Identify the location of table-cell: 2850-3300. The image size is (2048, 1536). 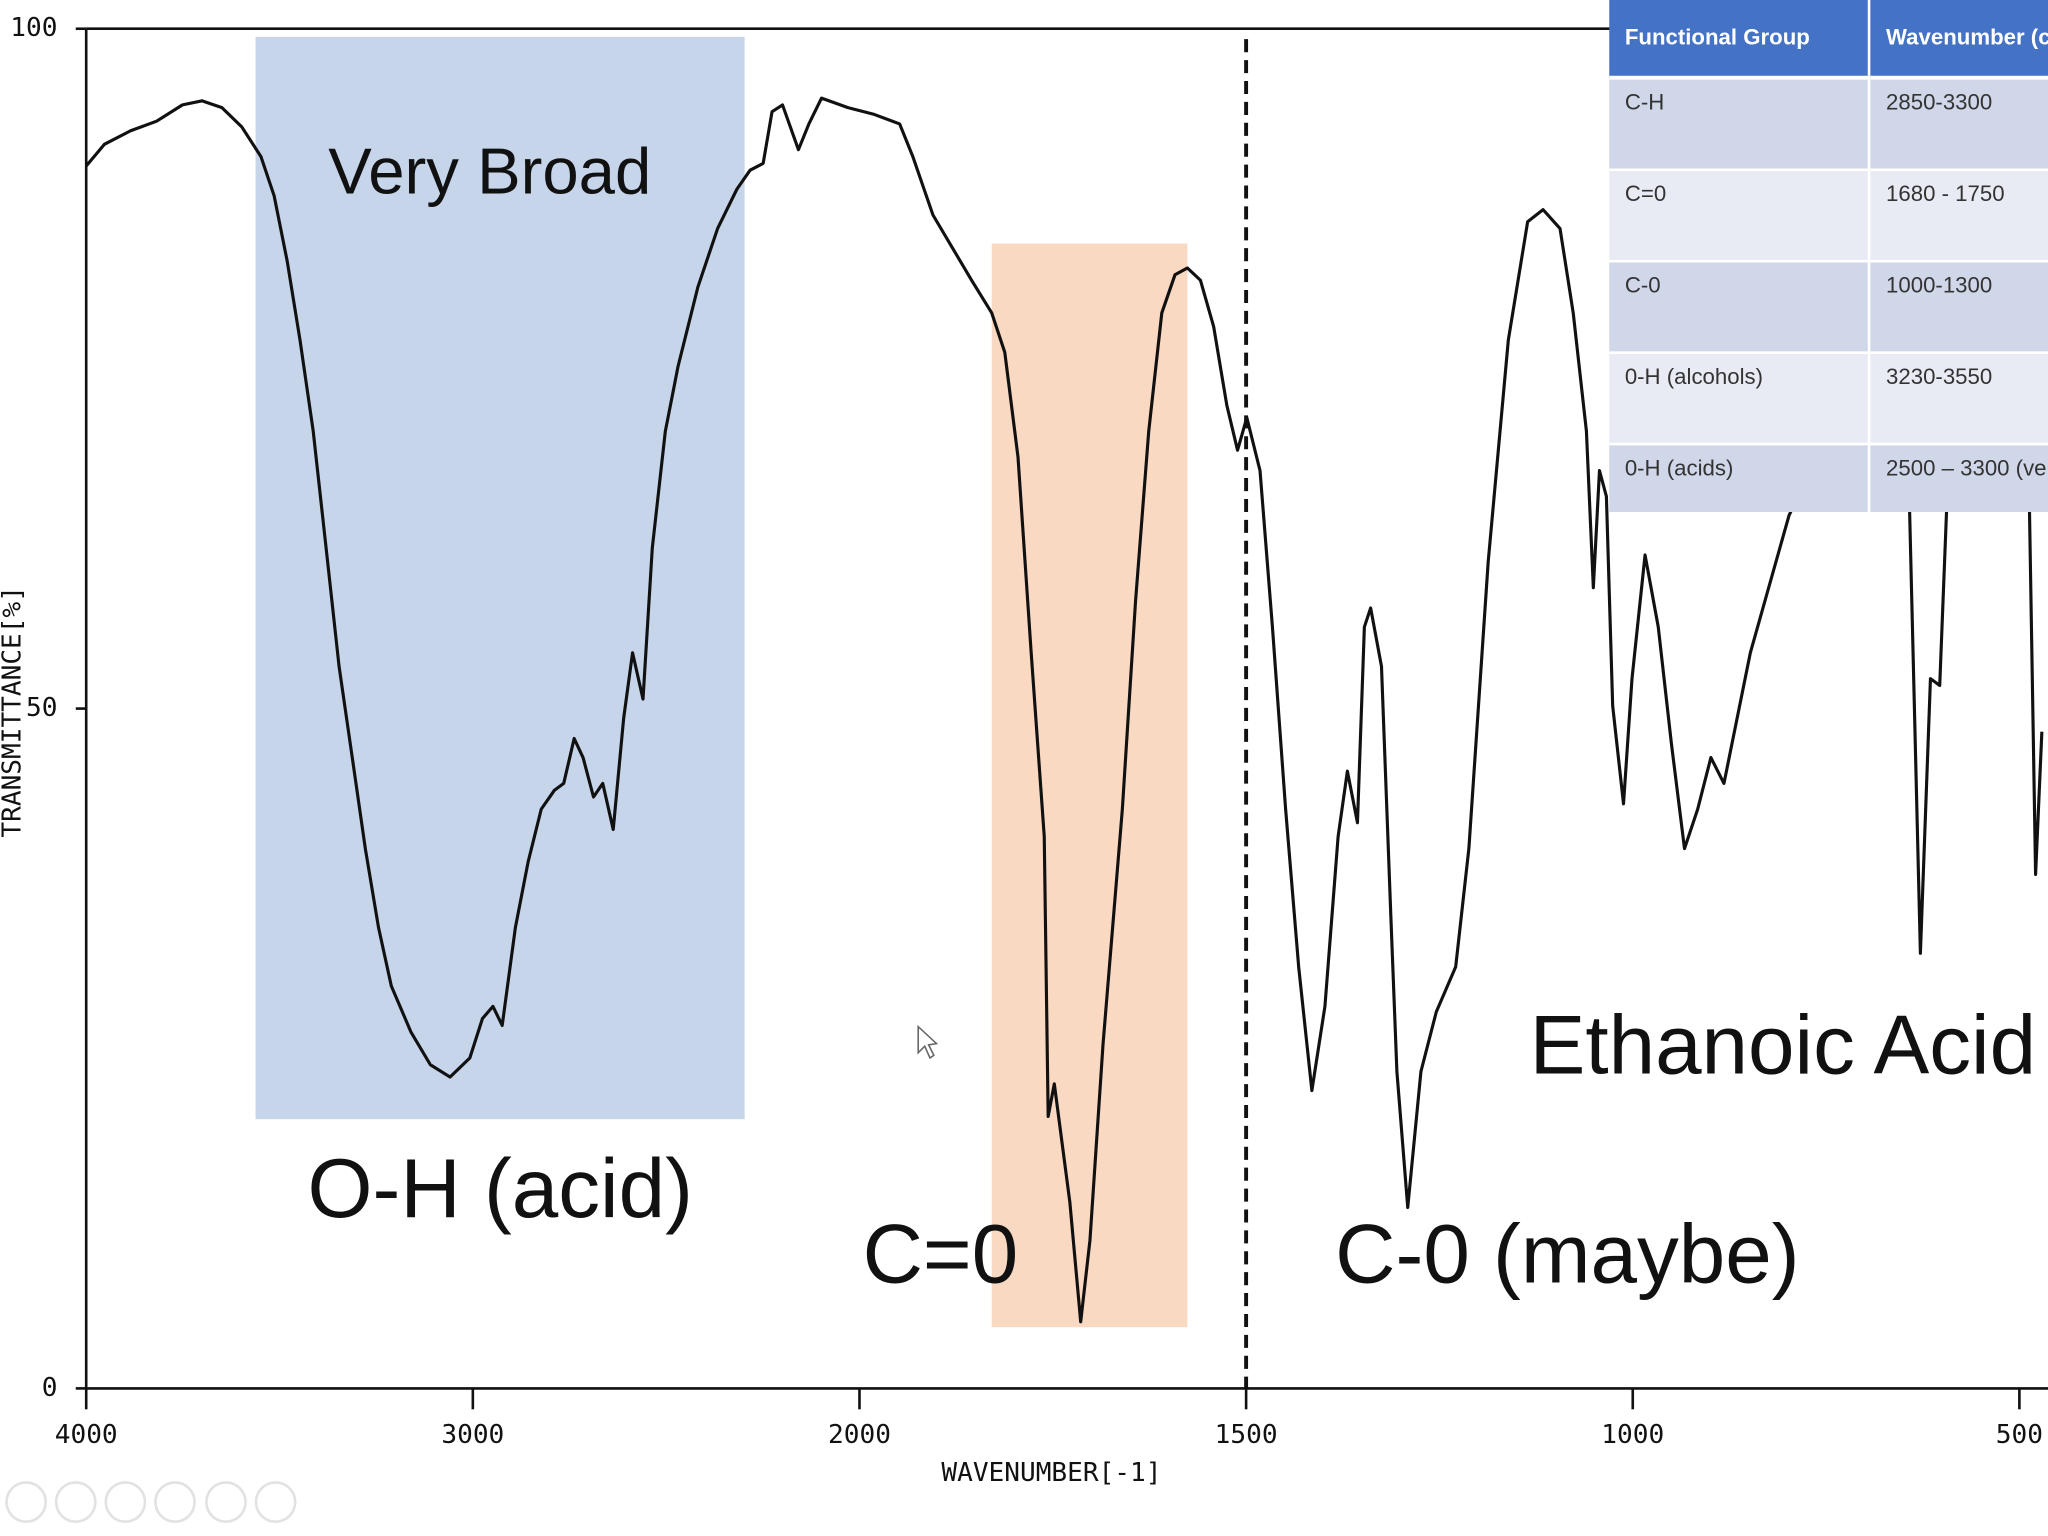
(1958, 124).